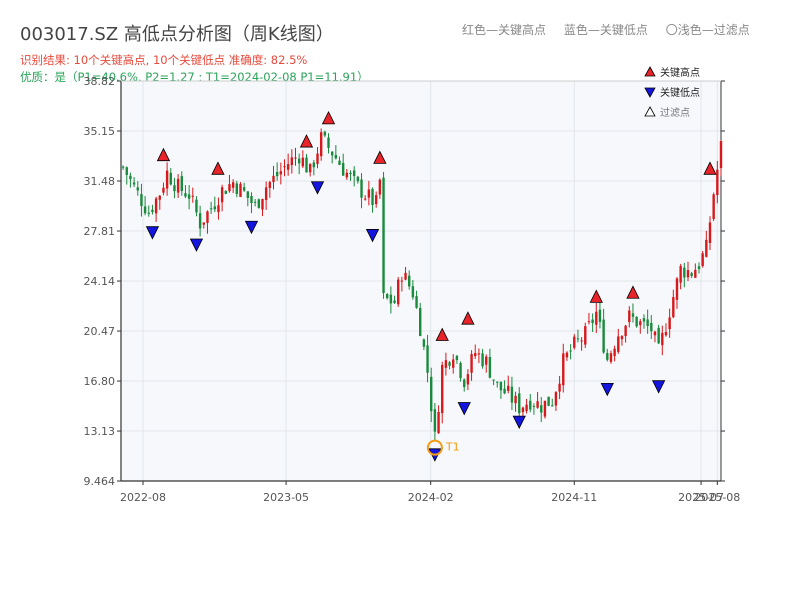  I want to click on x-tick-label: 2024-02, so click(431, 497).